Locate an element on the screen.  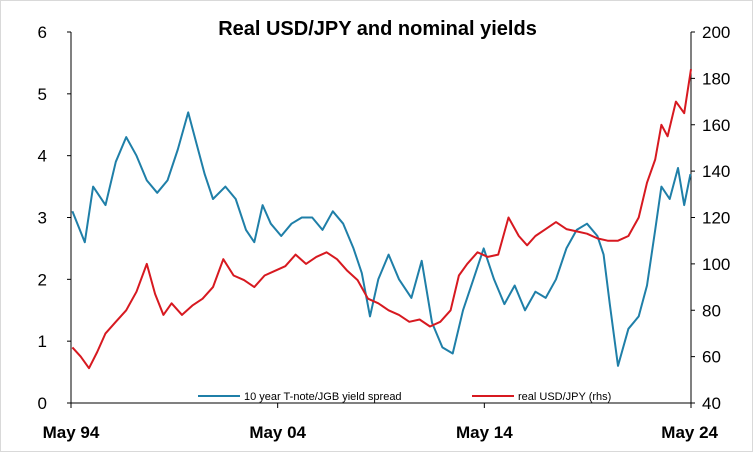
right-tick-label: 160 is located at coordinates (716, 125).